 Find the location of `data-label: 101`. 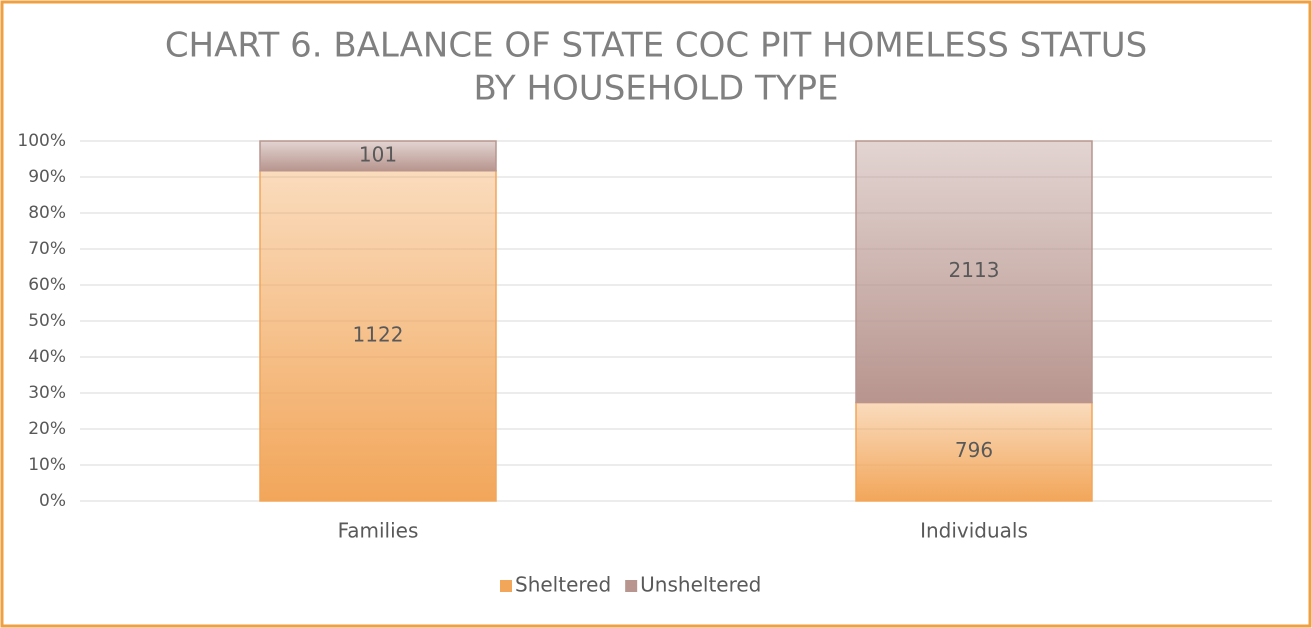

data-label: 101 is located at coordinates (378, 154).